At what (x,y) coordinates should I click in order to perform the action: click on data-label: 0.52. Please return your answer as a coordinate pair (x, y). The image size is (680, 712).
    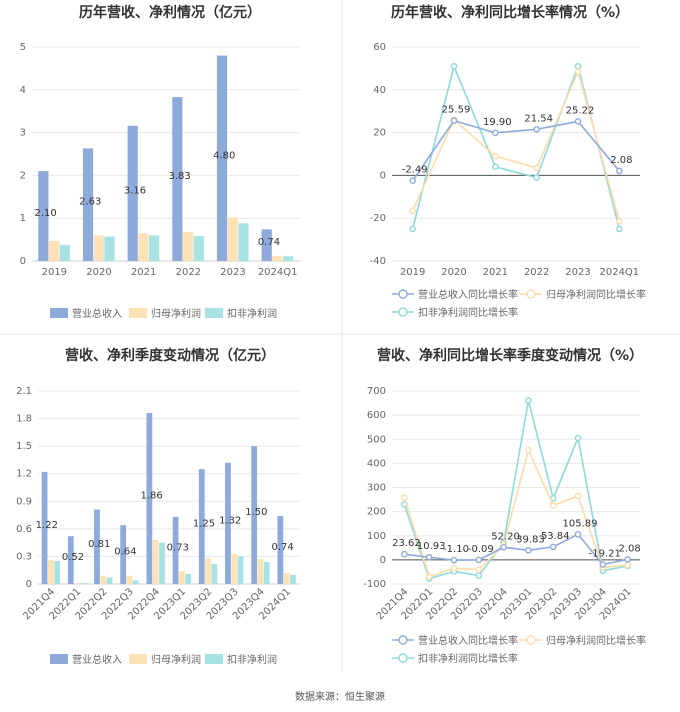
    Looking at the image, I should click on (73, 557).